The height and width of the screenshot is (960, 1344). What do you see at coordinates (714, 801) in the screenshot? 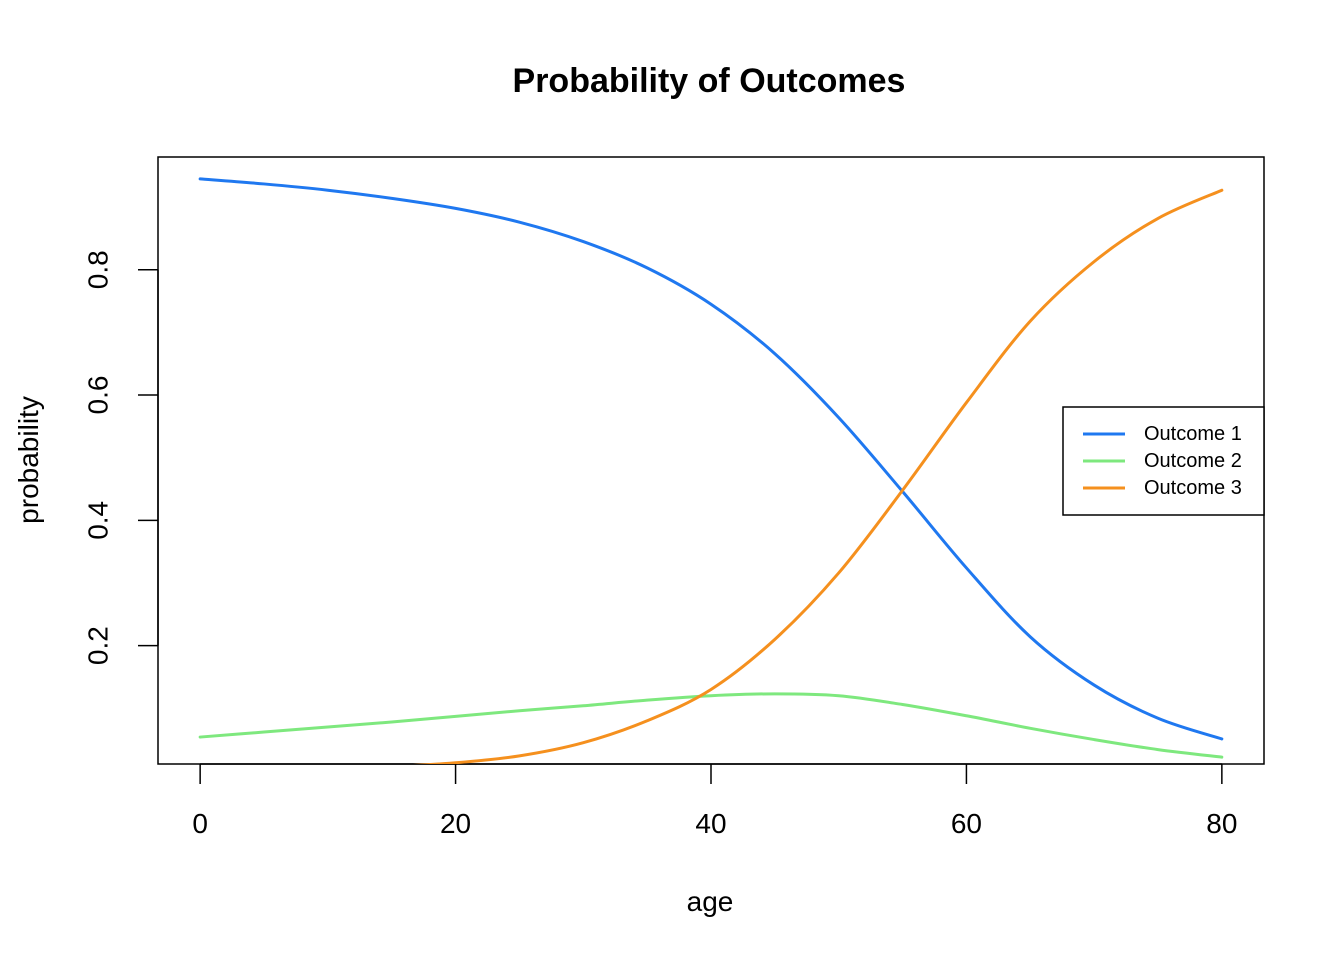
I see `x-axis: 0 20 40 60 80` at bounding box center [714, 801].